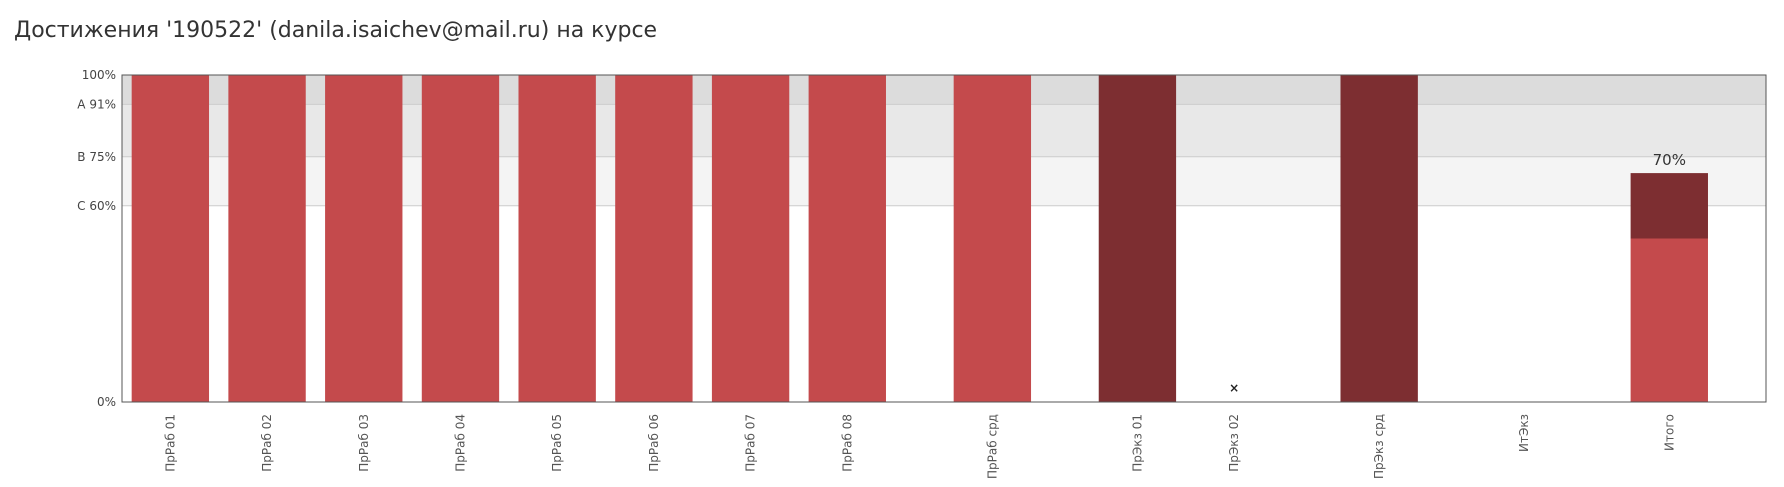  I want to click on y-tick-label: B 75%, so click(96, 157).